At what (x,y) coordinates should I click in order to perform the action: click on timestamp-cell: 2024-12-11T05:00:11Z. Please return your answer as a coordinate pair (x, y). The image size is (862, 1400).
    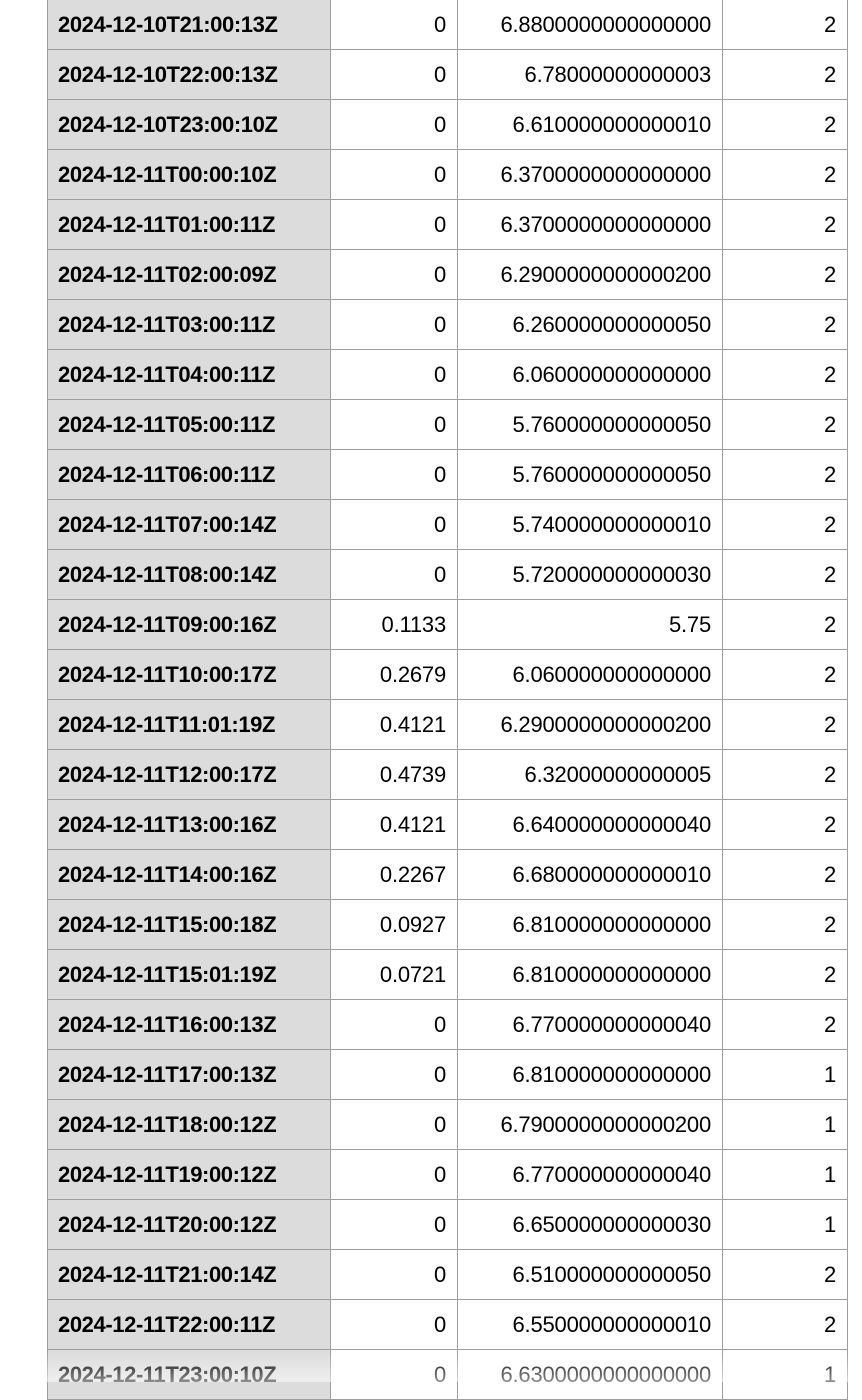
    Looking at the image, I should click on (189, 424).